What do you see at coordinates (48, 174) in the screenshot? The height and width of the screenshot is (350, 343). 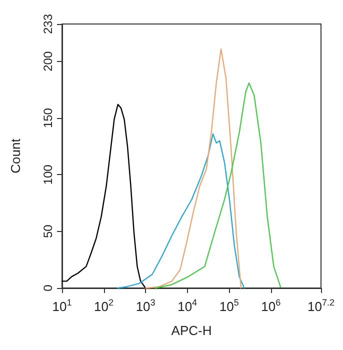 I see `y-tick-label: 100` at bounding box center [48, 174].